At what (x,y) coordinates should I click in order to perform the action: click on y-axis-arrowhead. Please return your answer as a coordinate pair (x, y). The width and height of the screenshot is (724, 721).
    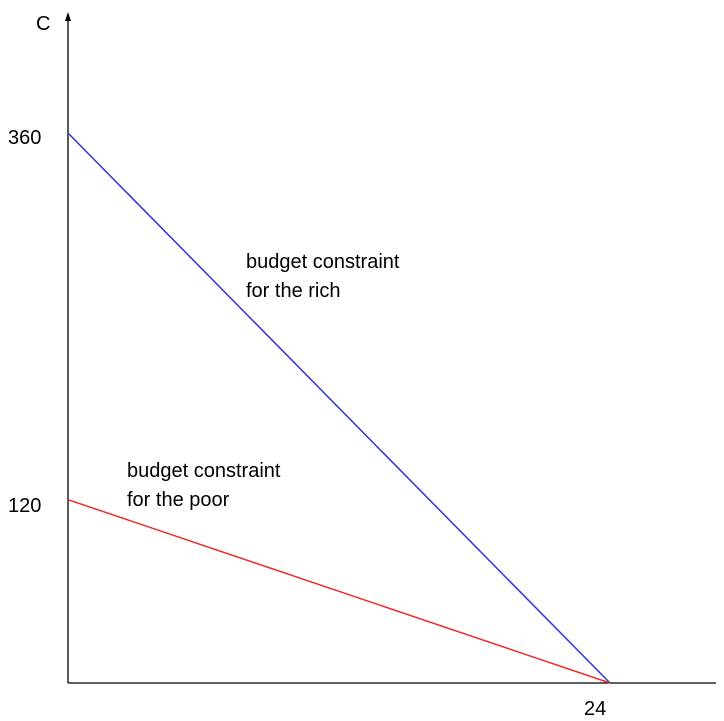
    Looking at the image, I should click on (68, 16).